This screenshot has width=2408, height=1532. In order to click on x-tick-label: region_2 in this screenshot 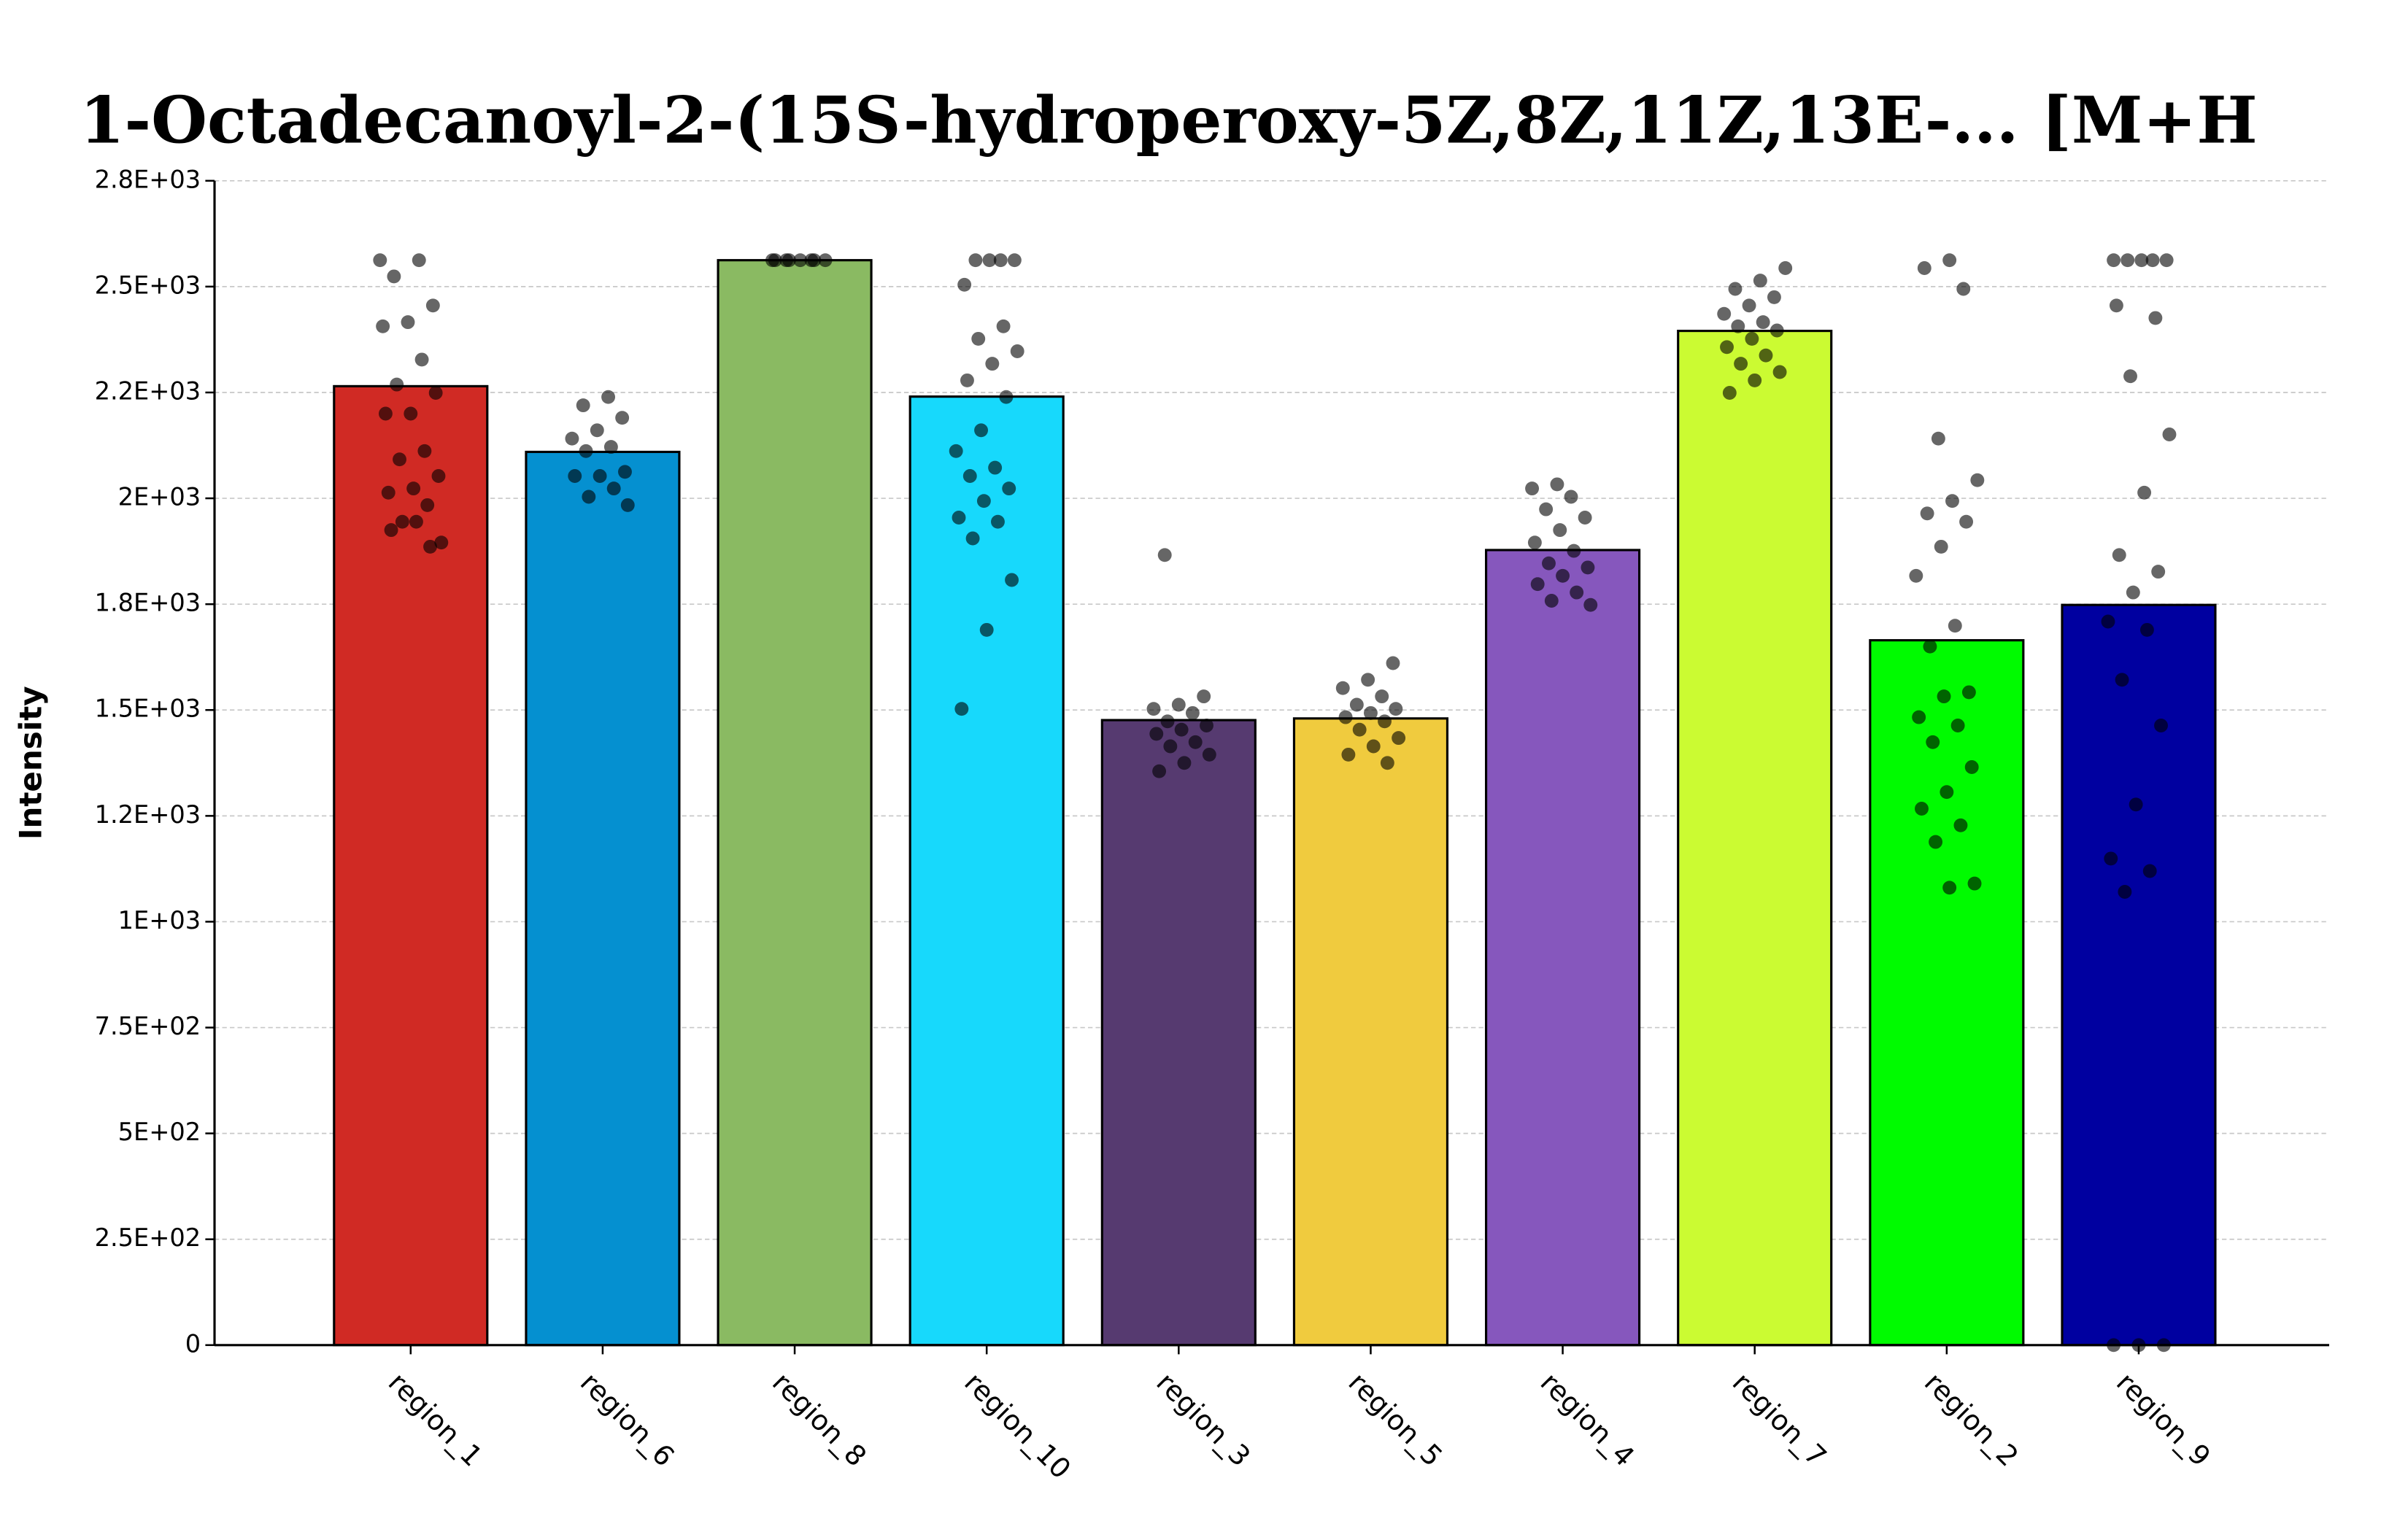, I will do `click(1971, 1419)`.